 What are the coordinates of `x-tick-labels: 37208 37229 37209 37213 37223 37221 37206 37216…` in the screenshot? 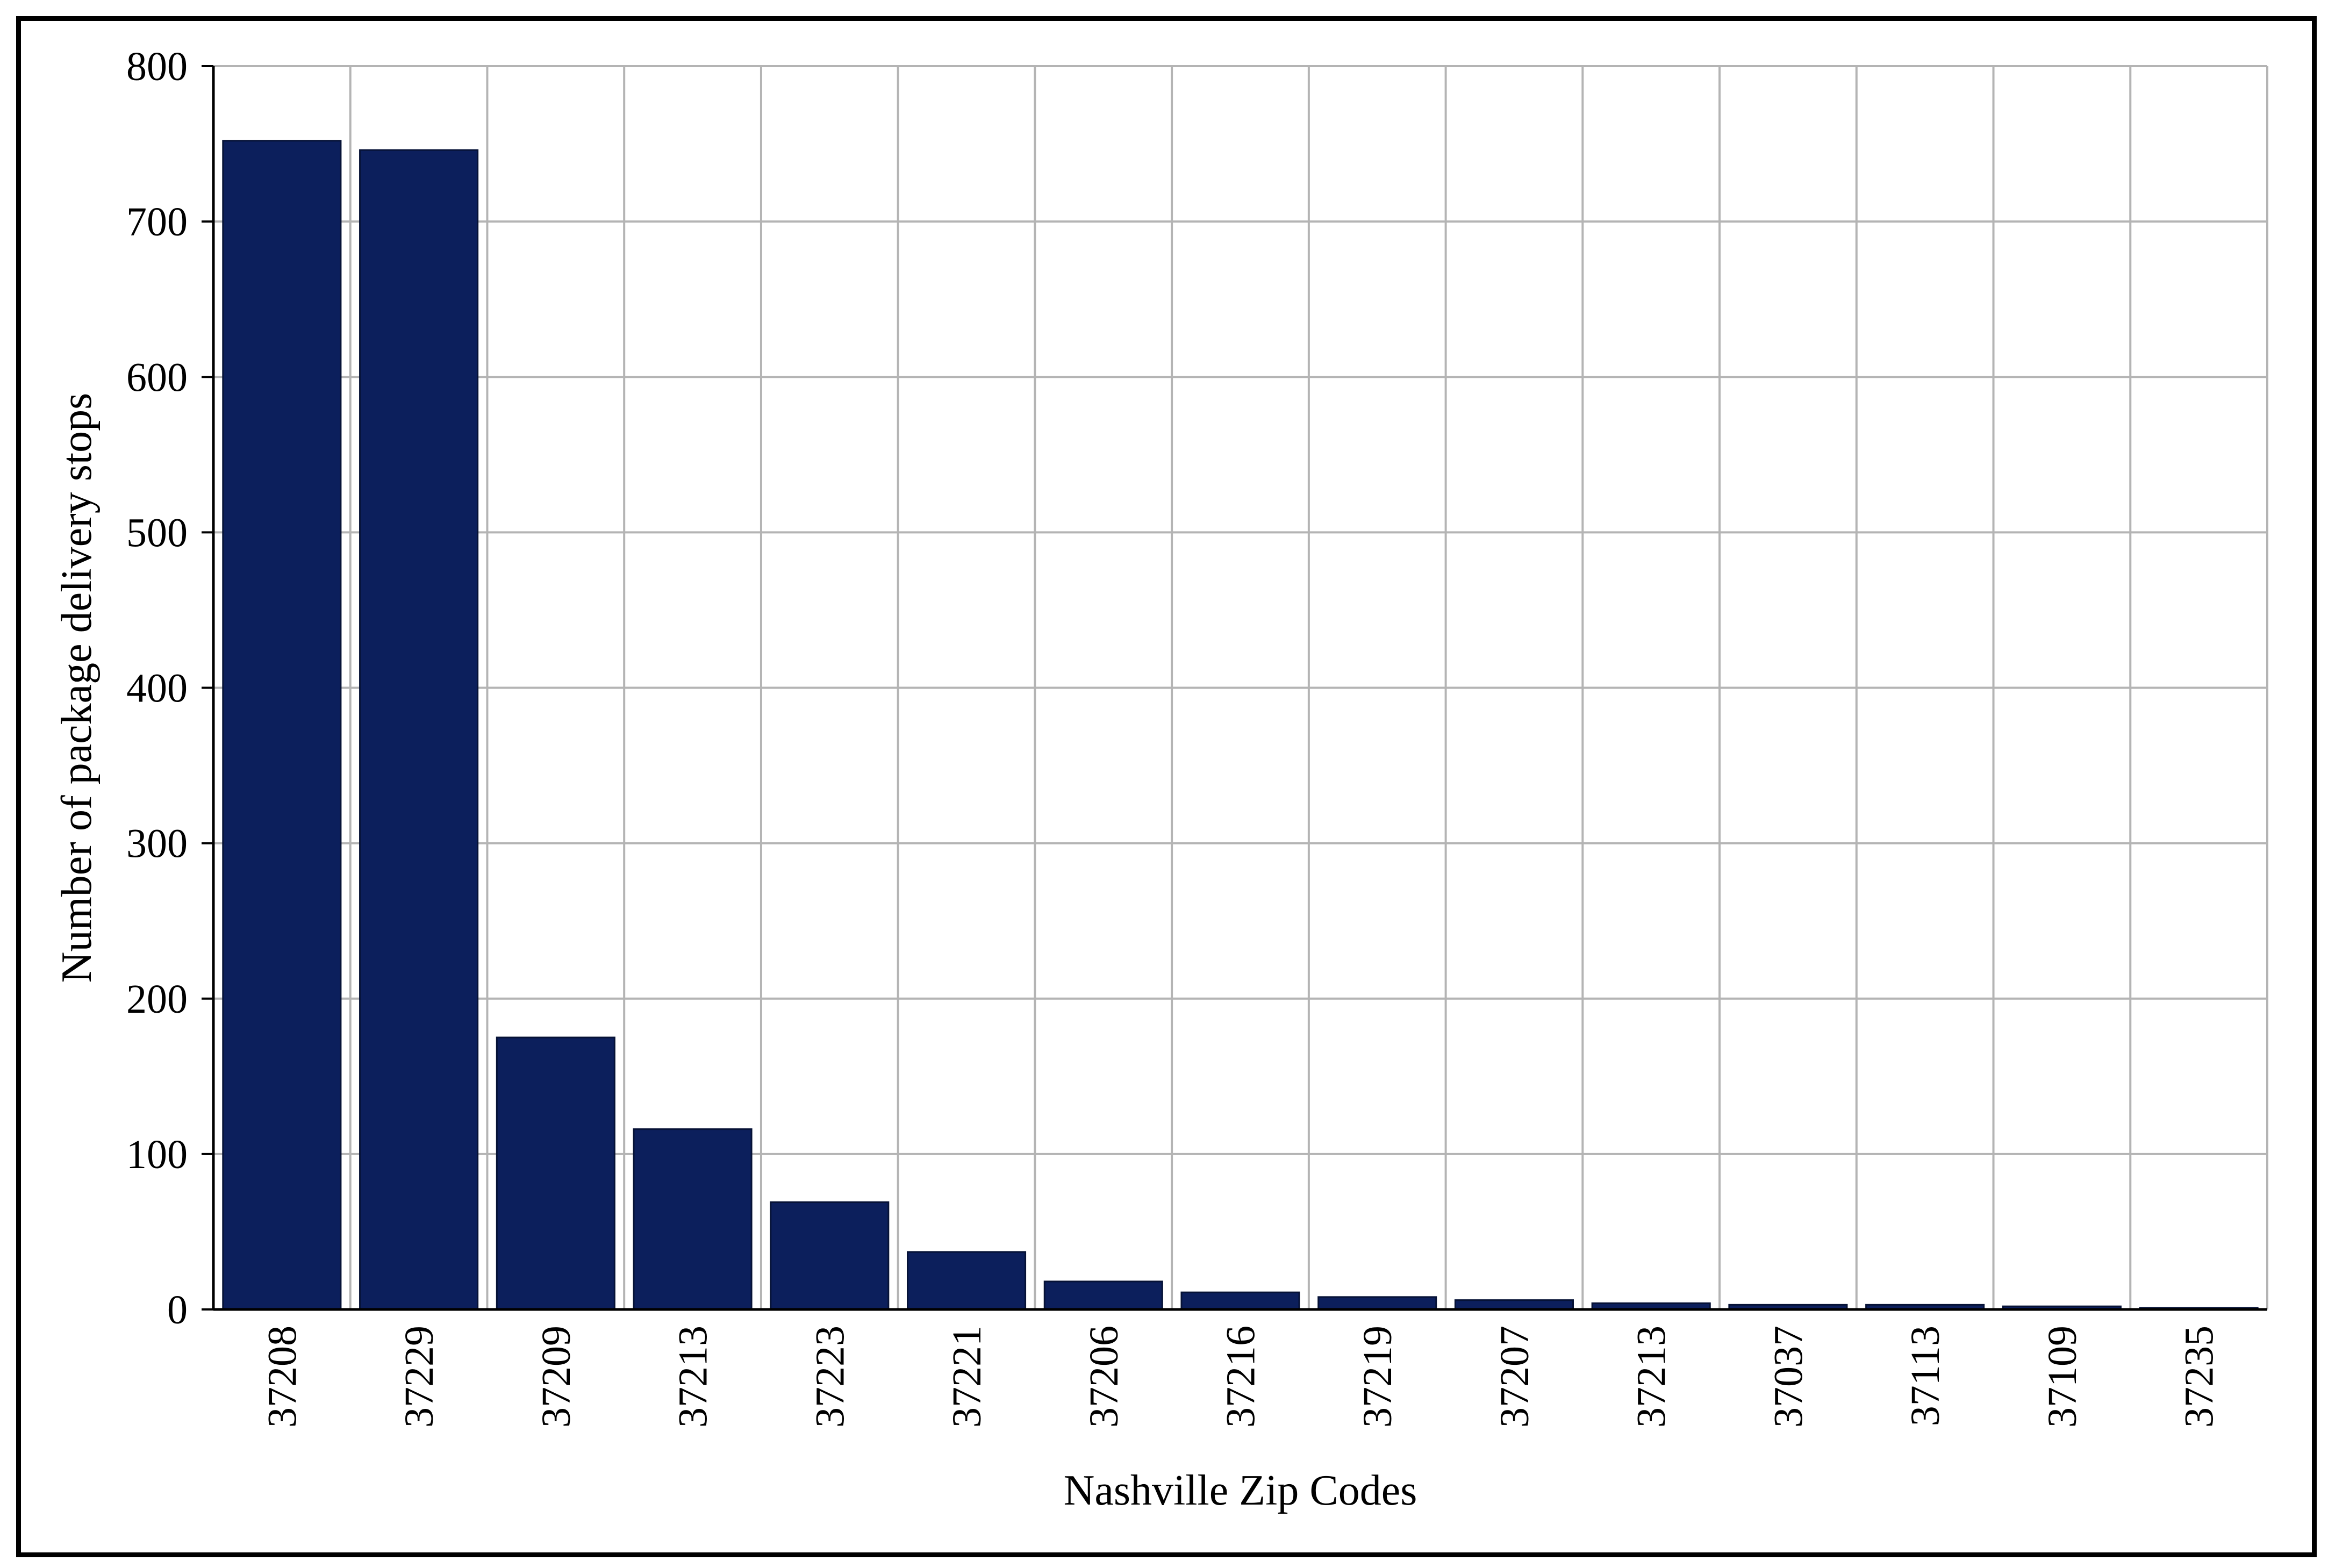 It's located at (1241, 1377).